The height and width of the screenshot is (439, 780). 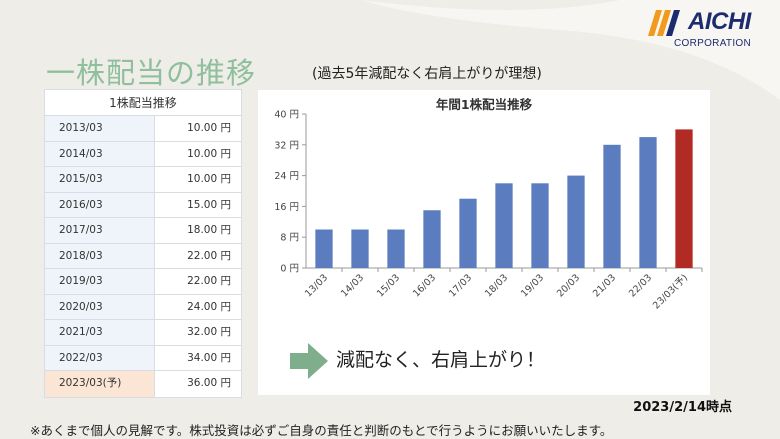 What do you see at coordinates (209, 383) in the screenshot?
I see `table-value-cell: 36.00 円` at bounding box center [209, 383].